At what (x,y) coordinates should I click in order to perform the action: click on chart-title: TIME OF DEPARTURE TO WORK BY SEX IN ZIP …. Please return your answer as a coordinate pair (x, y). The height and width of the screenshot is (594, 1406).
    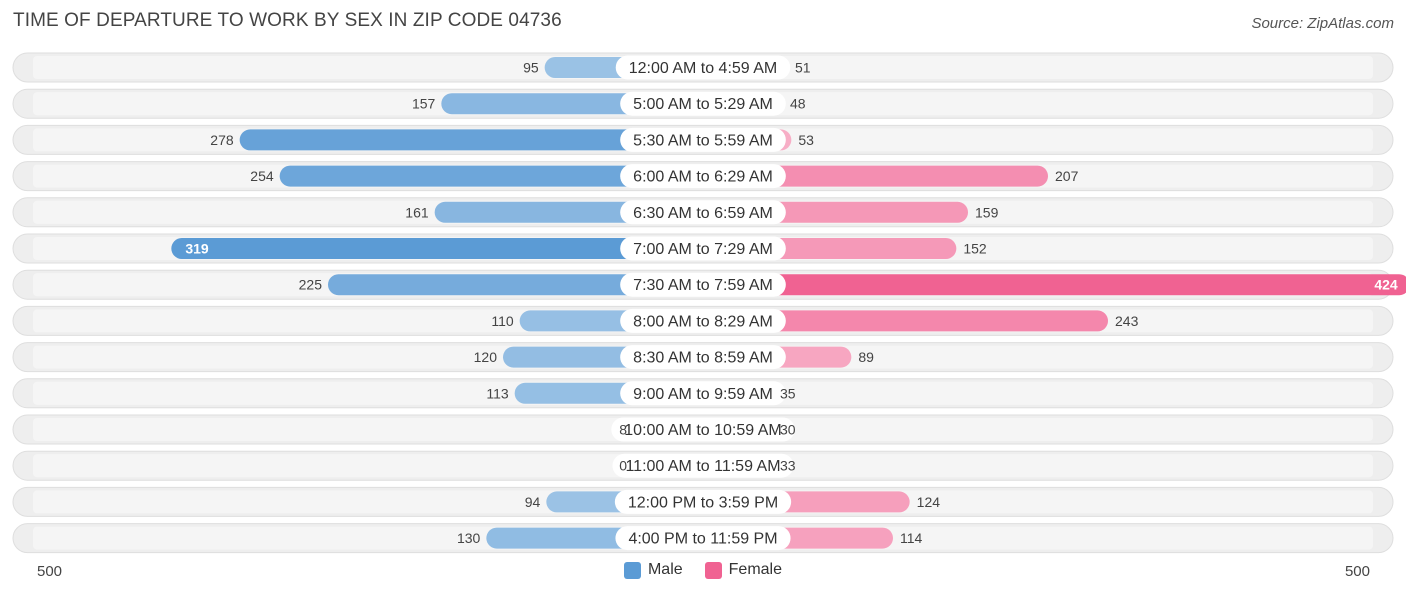
    Looking at the image, I should click on (287, 20).